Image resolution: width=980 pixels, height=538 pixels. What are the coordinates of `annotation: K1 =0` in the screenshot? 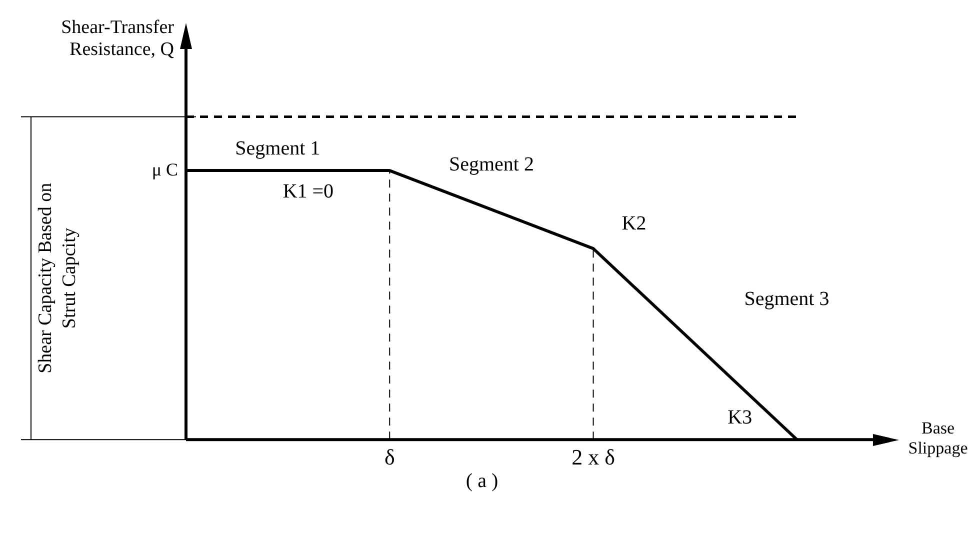 It's located at (308, 191).